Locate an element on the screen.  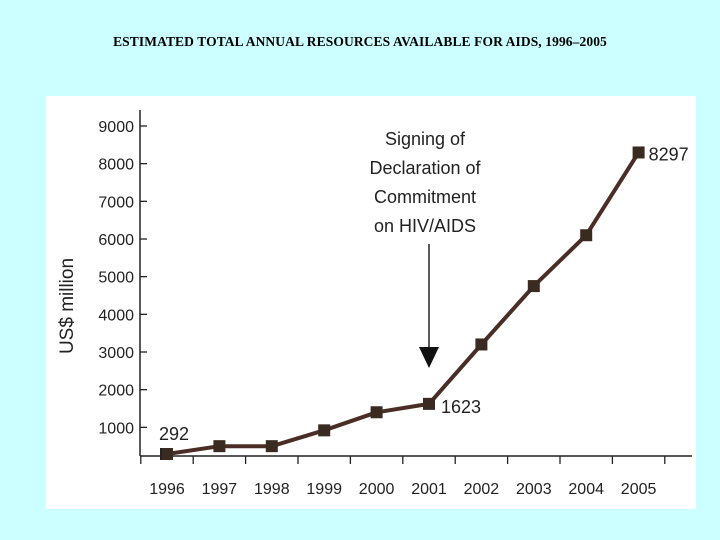
y-ticks: 1000 2000 3000 4000 5000 6000 7000 8000 9000 is located at coordinates (122, 278).